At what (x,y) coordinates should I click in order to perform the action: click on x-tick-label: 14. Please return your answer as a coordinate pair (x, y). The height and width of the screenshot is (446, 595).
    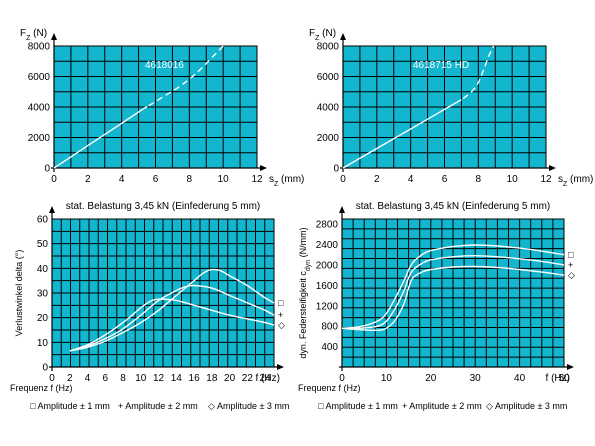
    Looking at the image, I should click on (177, 378).